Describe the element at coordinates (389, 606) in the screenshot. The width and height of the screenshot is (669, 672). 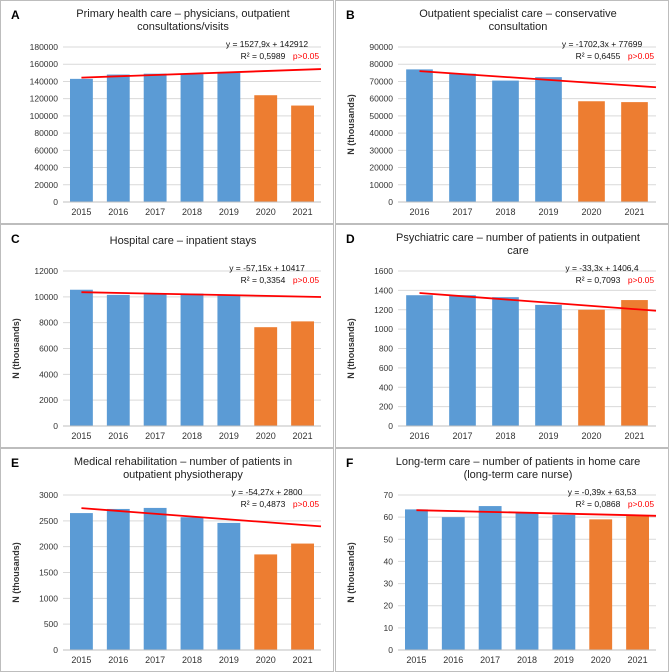
I see `y-tick-label: 20` at that location.